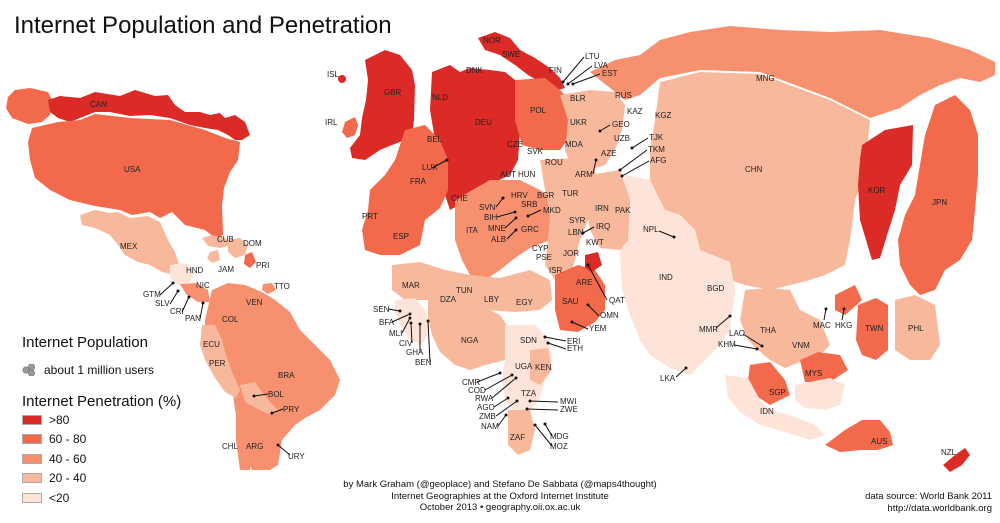 The image size is (1000, 523). What do you see at coordinates (578, 98) in the screenshot?
I see `label-blr: BLR` at bounding box center [578, 98].